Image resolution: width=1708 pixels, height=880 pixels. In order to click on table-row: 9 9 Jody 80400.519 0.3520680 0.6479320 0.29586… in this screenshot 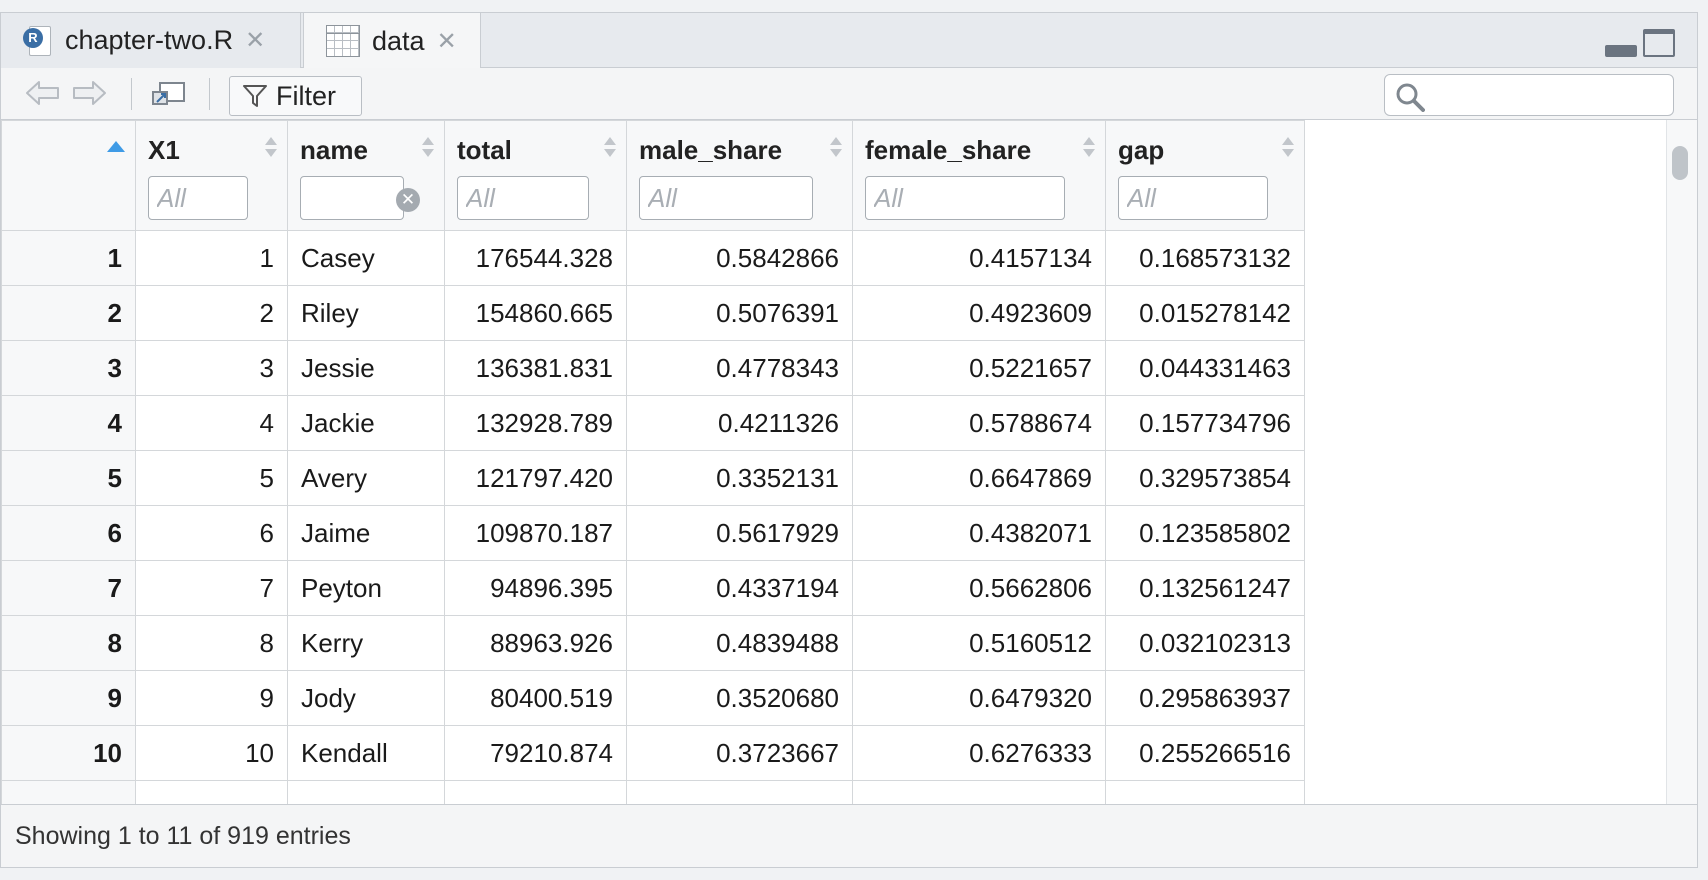, I will do `click(653, 698)`.